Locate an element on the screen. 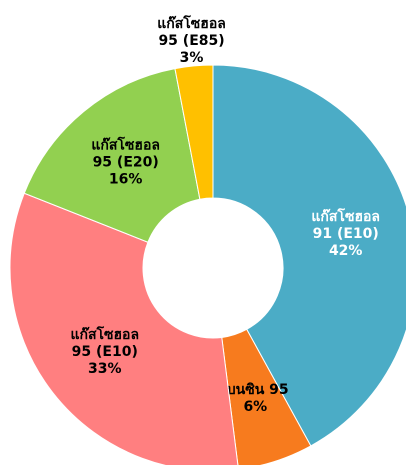 This screenshot has width=406, height=465. slice-label: แก๊สโซฮอล 95 (E85) is located at coordinates (191, 31).